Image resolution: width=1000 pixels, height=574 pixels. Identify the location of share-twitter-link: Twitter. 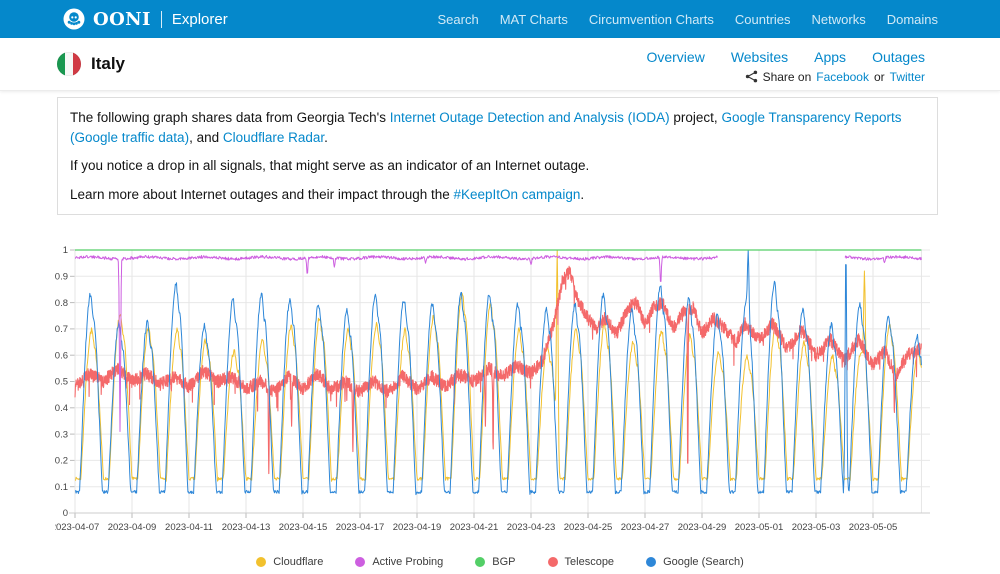
(907, 76).